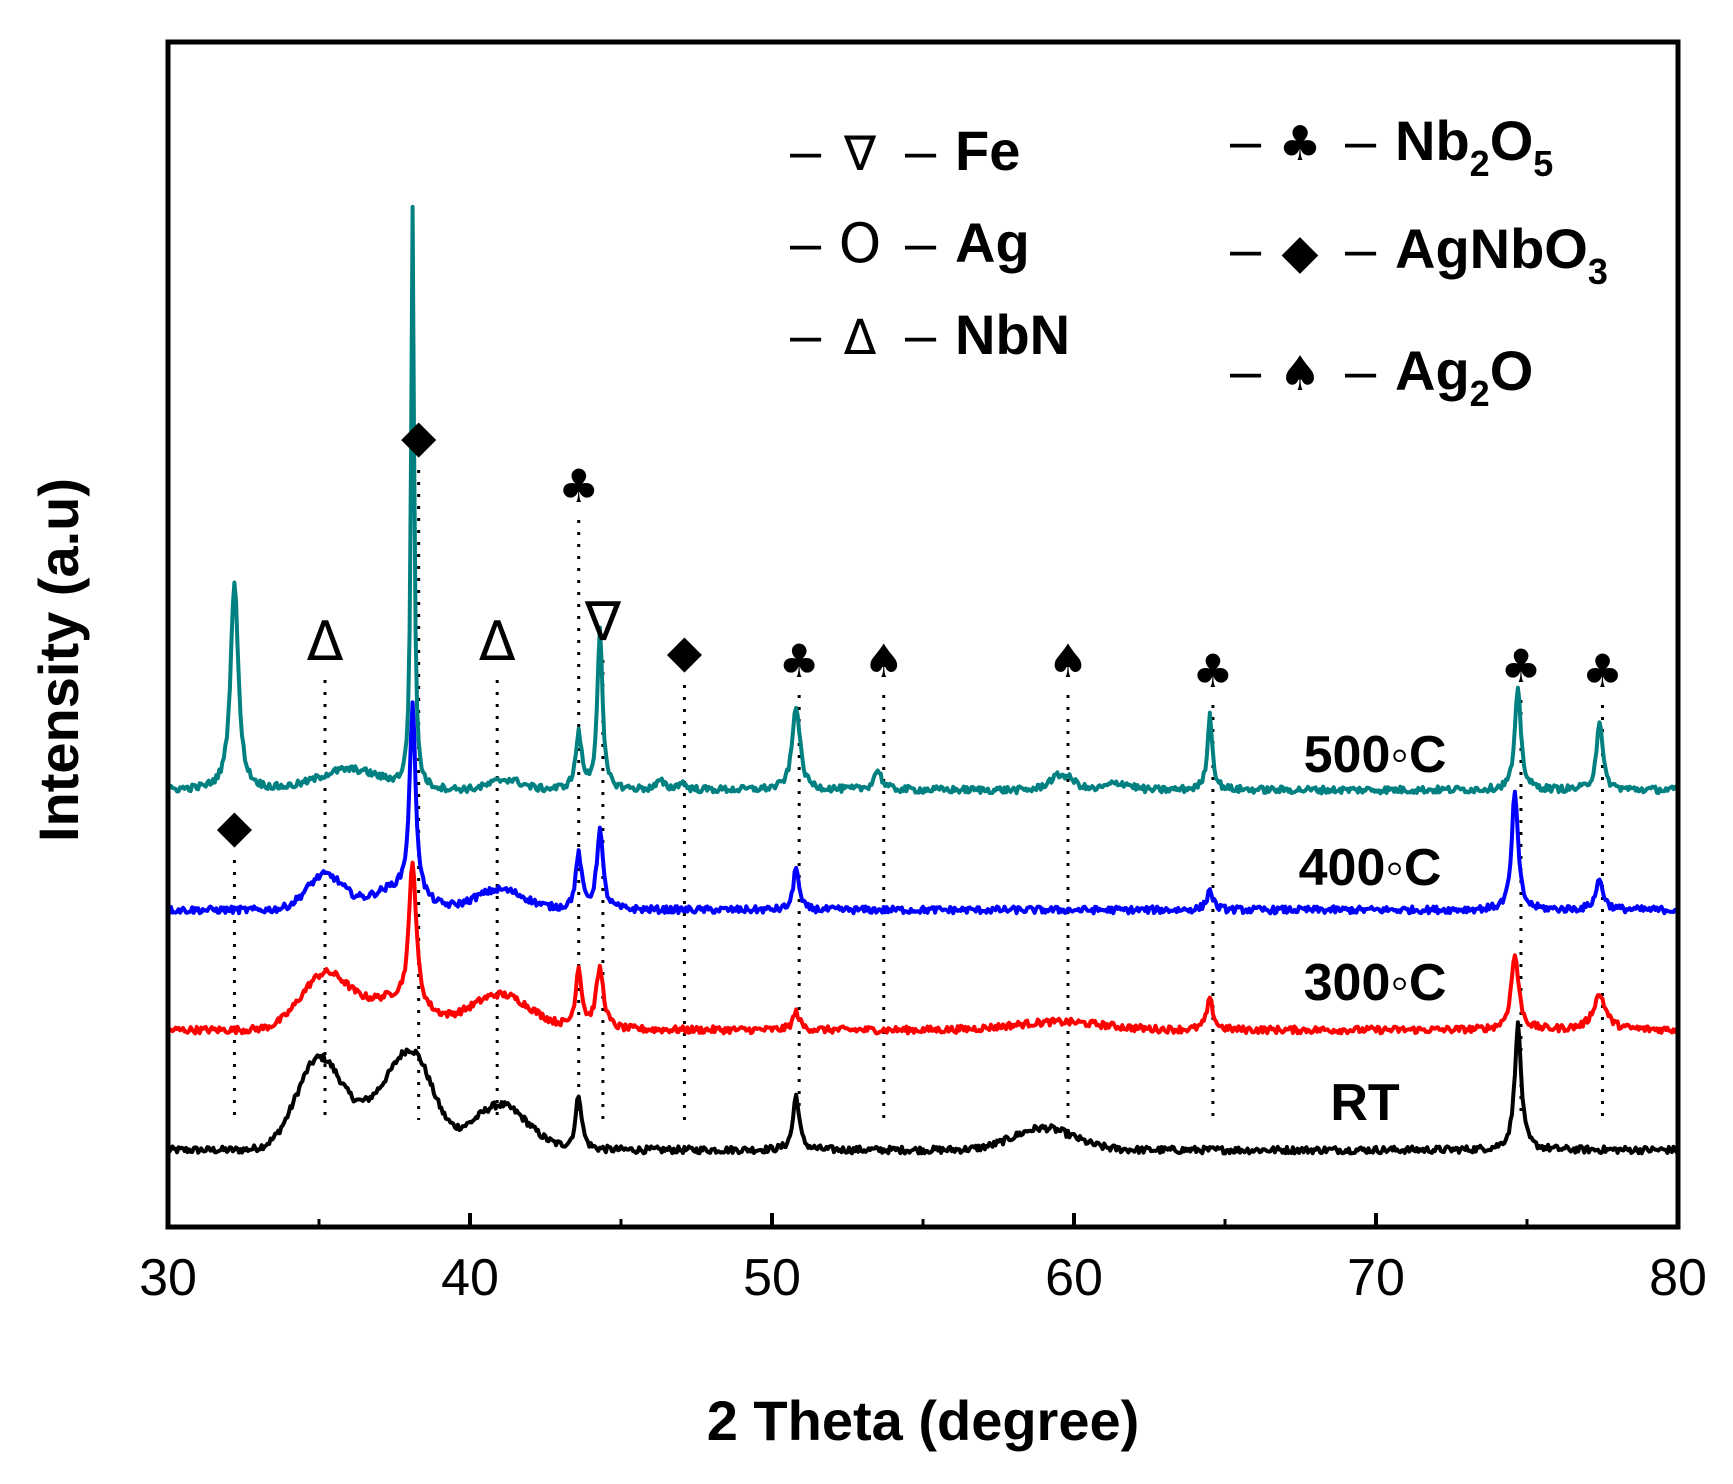  I want to click on x-tick-label-80: 80, so click(1678, 1278).